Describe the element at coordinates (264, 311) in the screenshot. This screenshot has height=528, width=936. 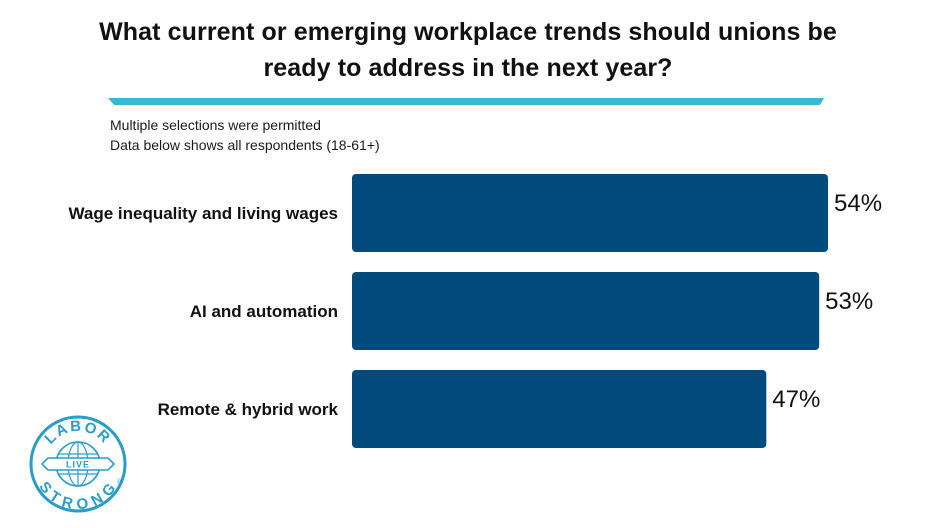
I see `category-label-1: AI and automation` at that location.